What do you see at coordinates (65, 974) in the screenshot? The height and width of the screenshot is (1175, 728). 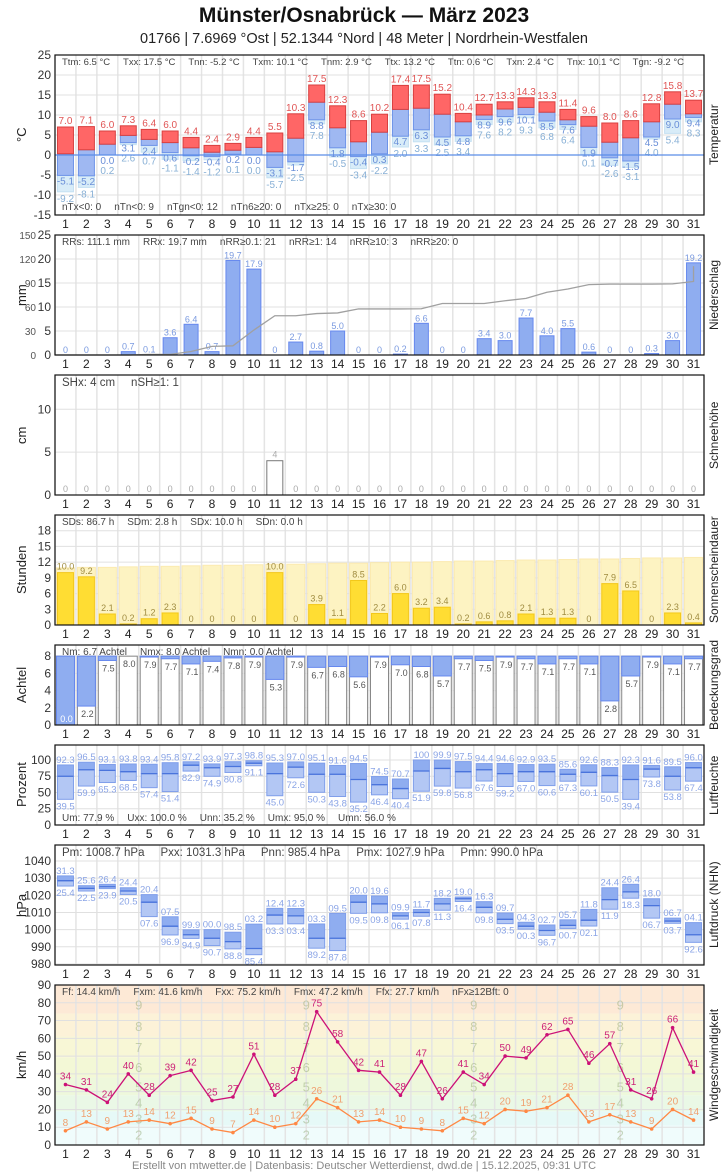 I see `day-label: 1` at bounding box center [65, 974].